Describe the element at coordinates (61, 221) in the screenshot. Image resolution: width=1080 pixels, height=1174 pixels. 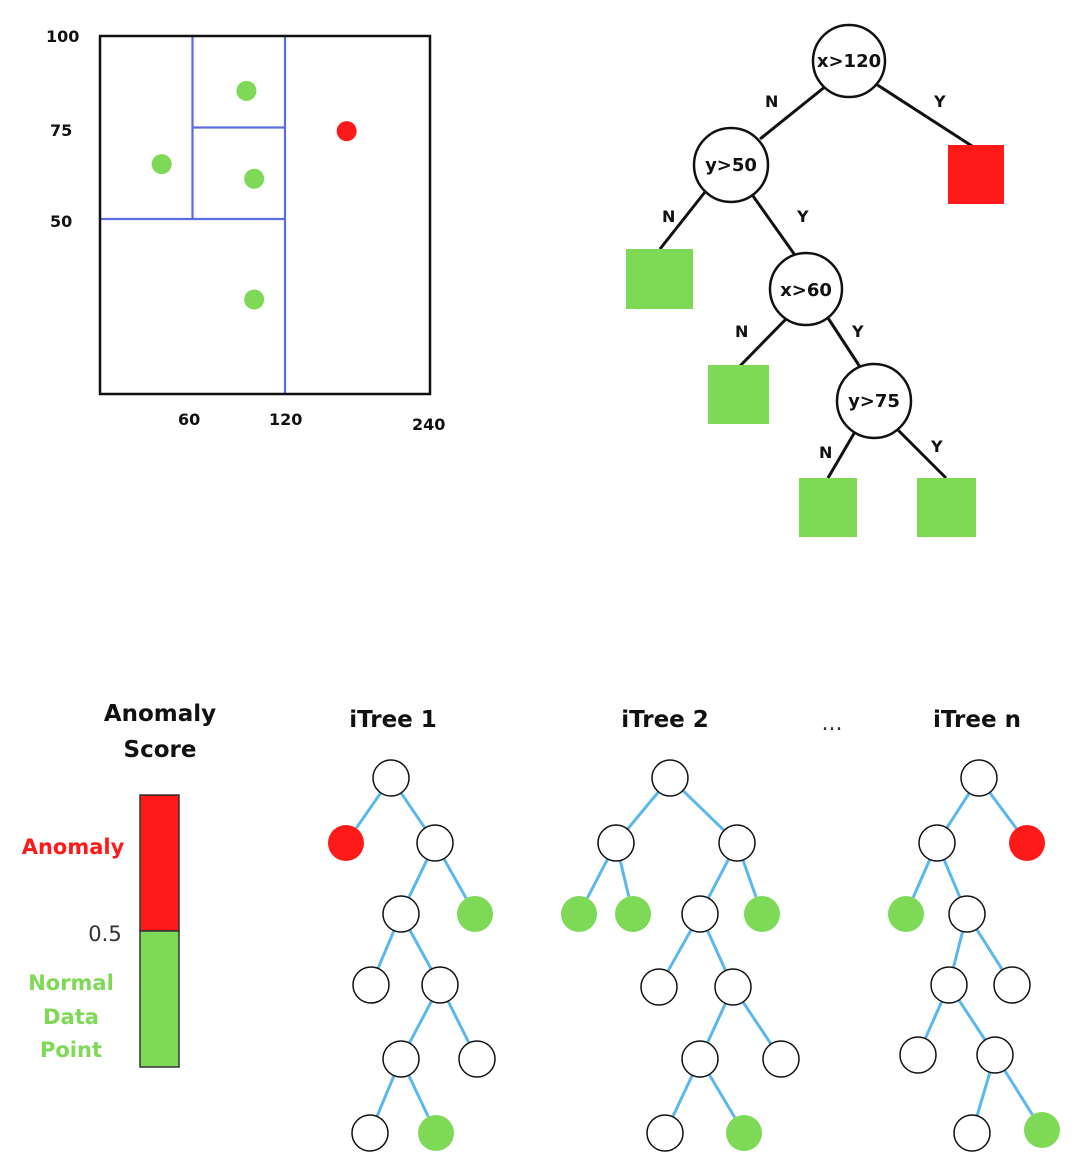
I see `y-tick-50: 50` at that location.